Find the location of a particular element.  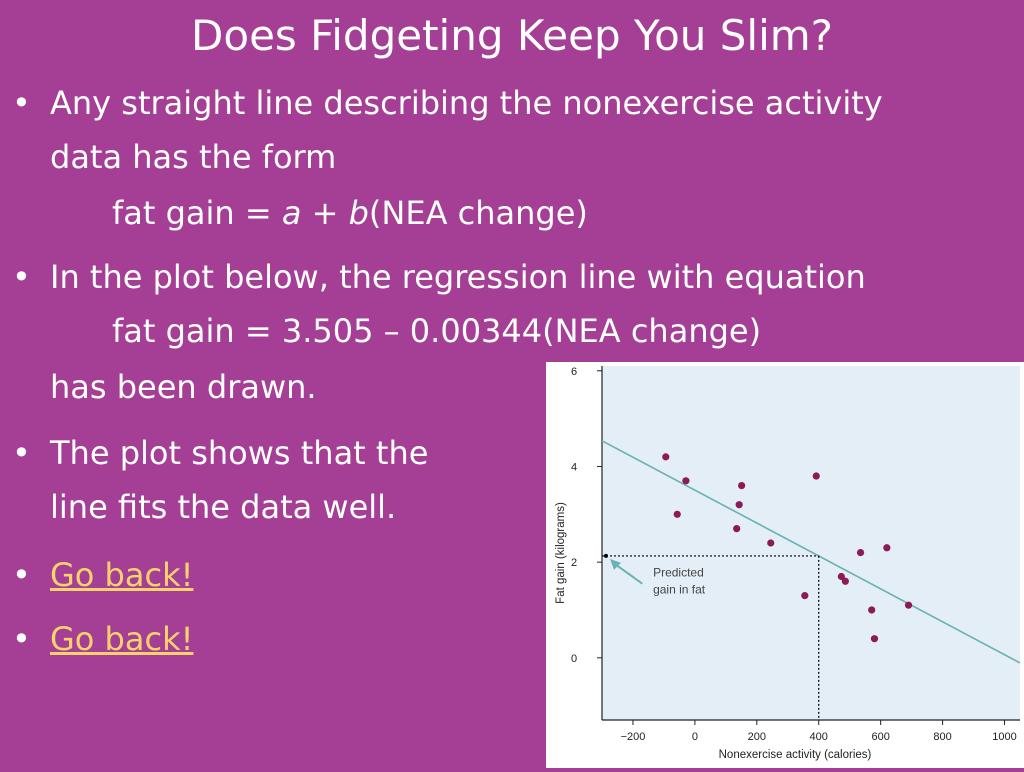

x-tick-label: 600 is located at coordinates (880, 737).